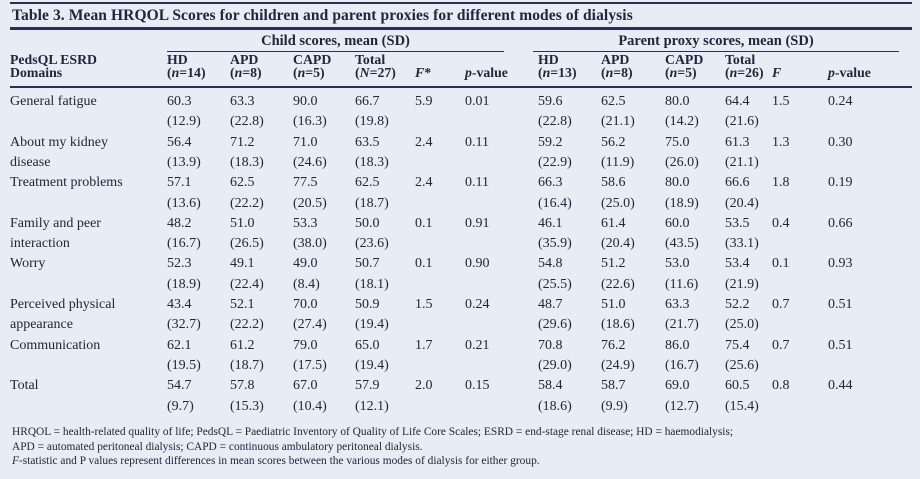  What do you see at coordinates (742, 355) in the screenshot?
I see `parent-total-cell: 75.4 (25.6)` at bounding box center [742, 355].